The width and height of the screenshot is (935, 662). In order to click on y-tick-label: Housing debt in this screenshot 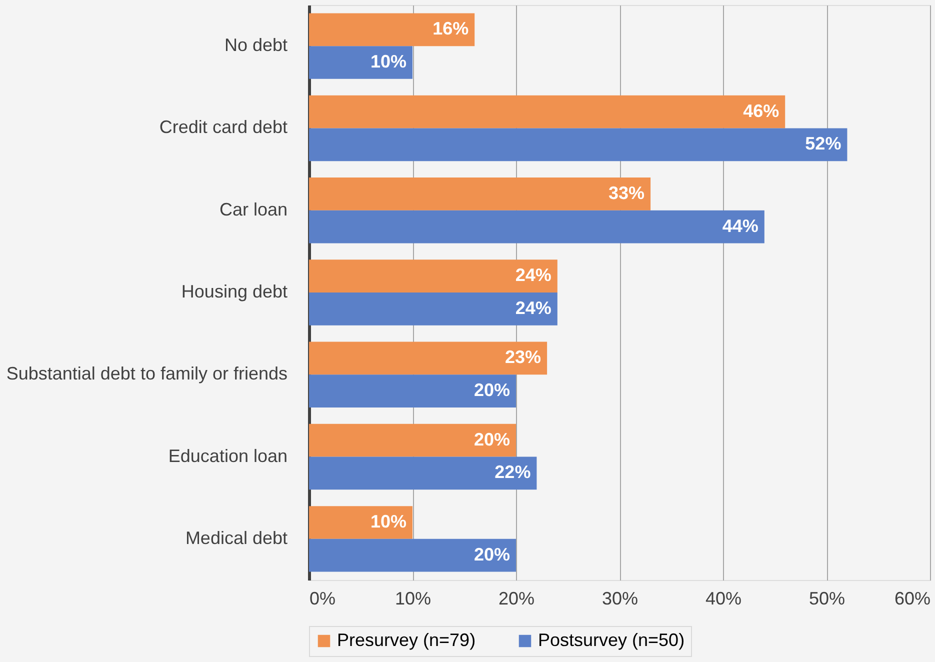, I will do `click(234, 292)`.